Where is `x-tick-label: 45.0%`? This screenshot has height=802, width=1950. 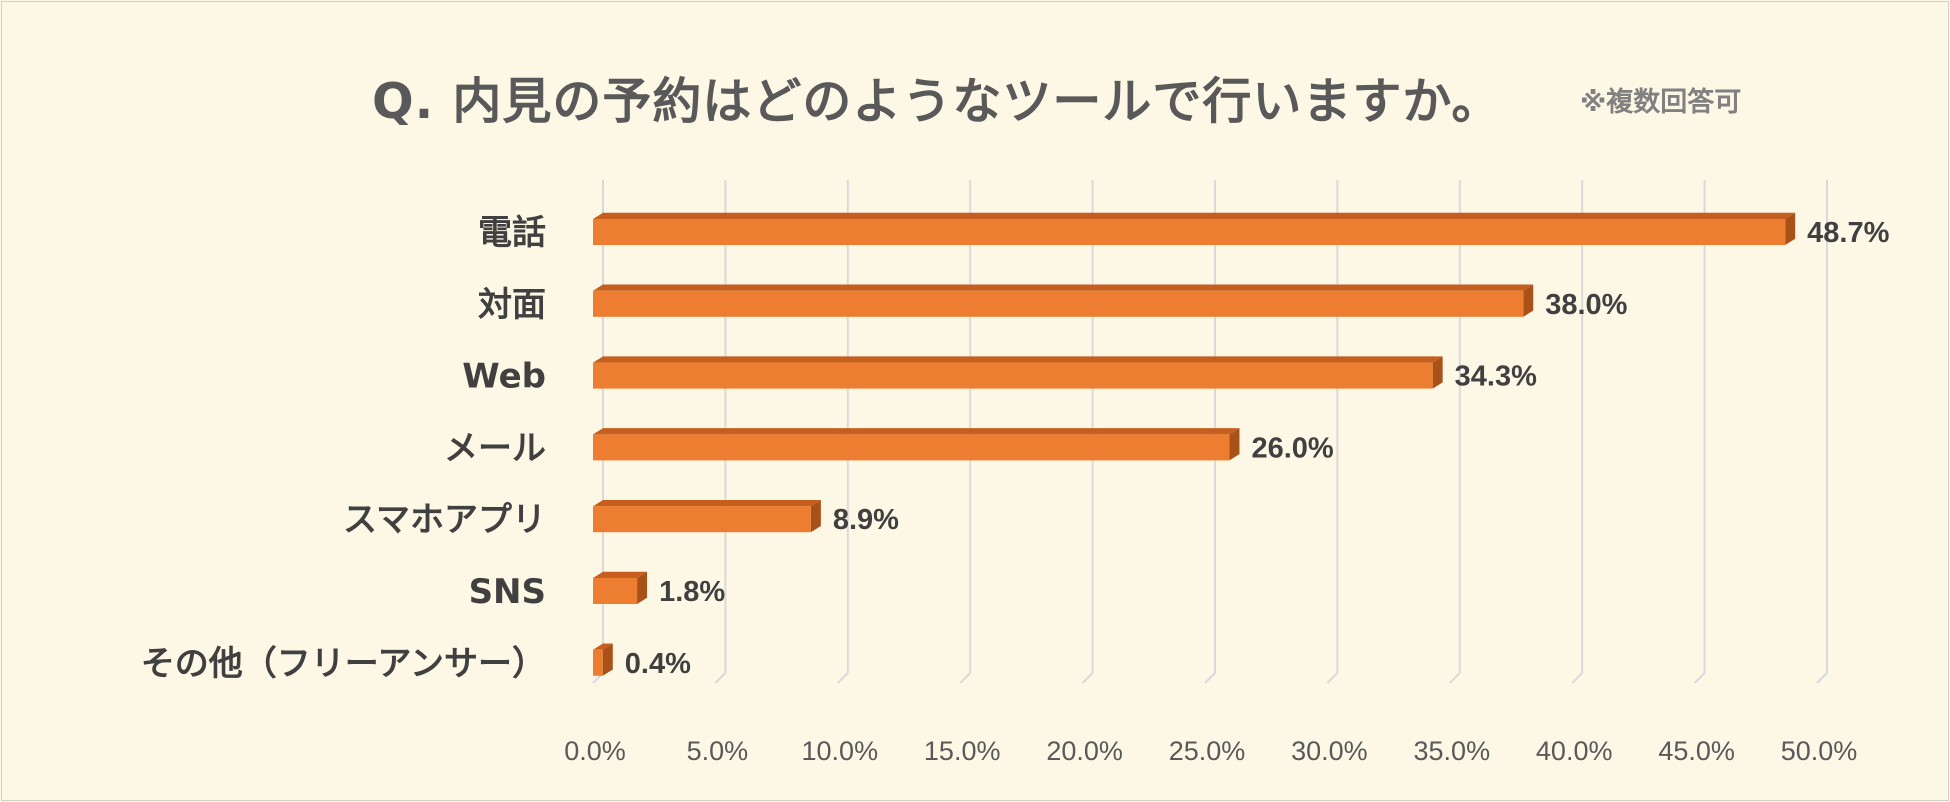 x-tick-label: 45.0% is located at coordinates (1696, 751).